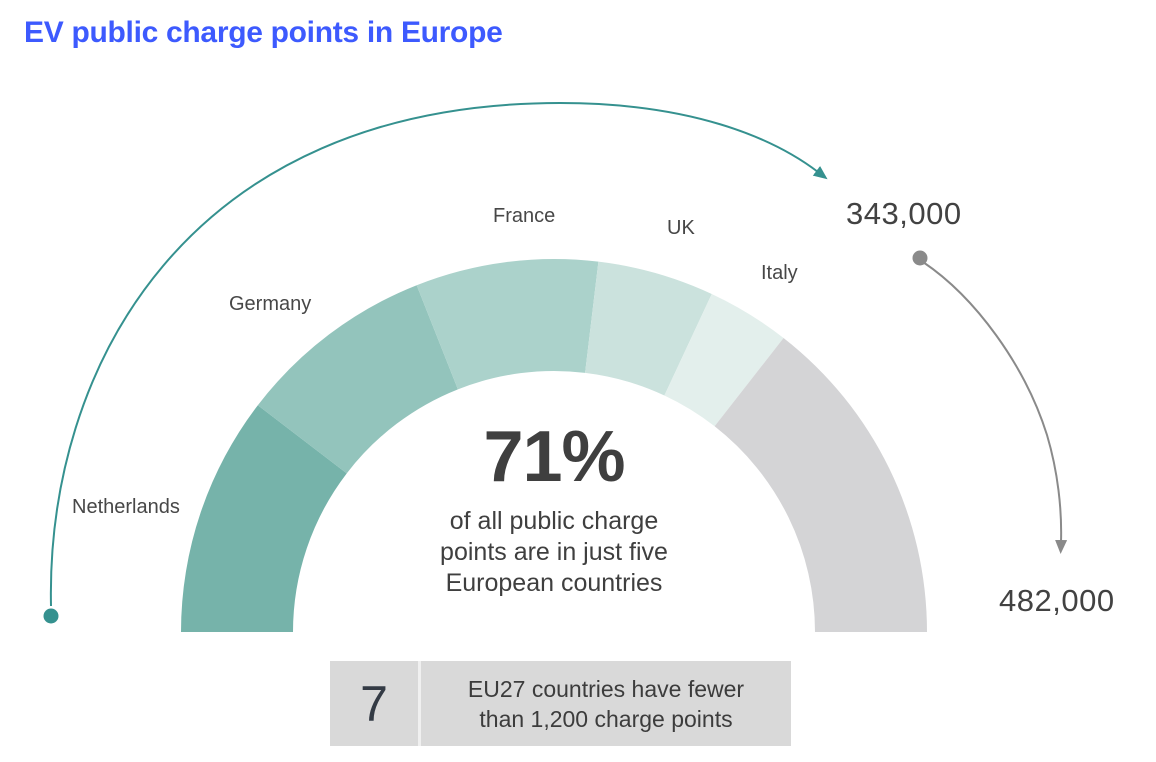 This screenshot has height=762, width=1156. I want to click on callout-text-line-2: than 1,200 charge points, so click(606, 718).